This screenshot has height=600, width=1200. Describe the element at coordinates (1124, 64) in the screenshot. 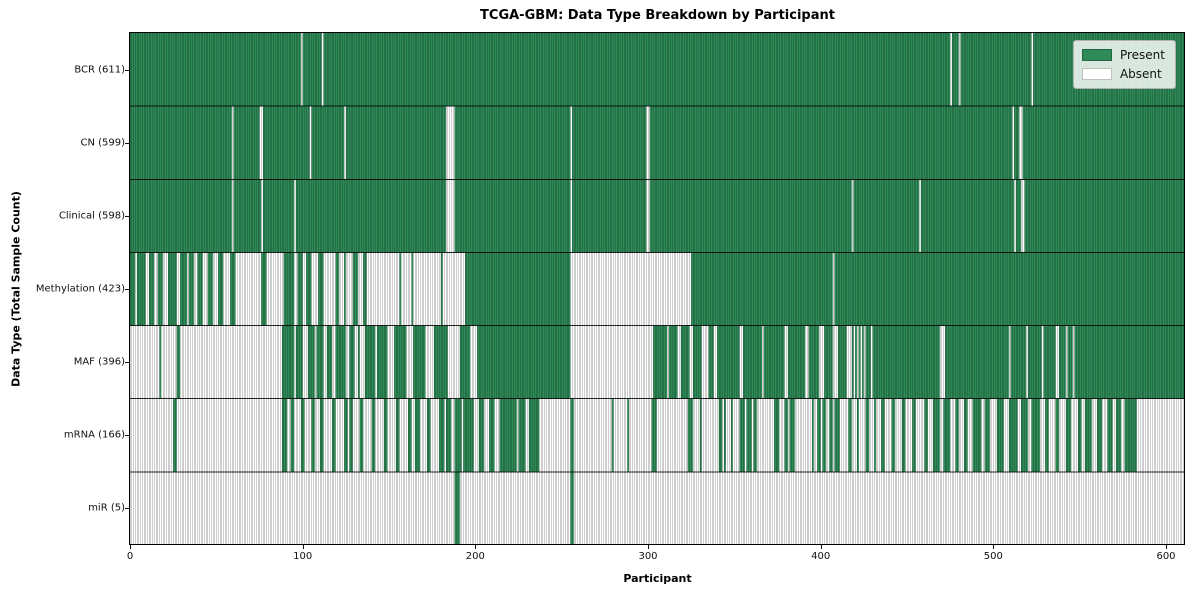

I see `legend: Present Absent` at that location.